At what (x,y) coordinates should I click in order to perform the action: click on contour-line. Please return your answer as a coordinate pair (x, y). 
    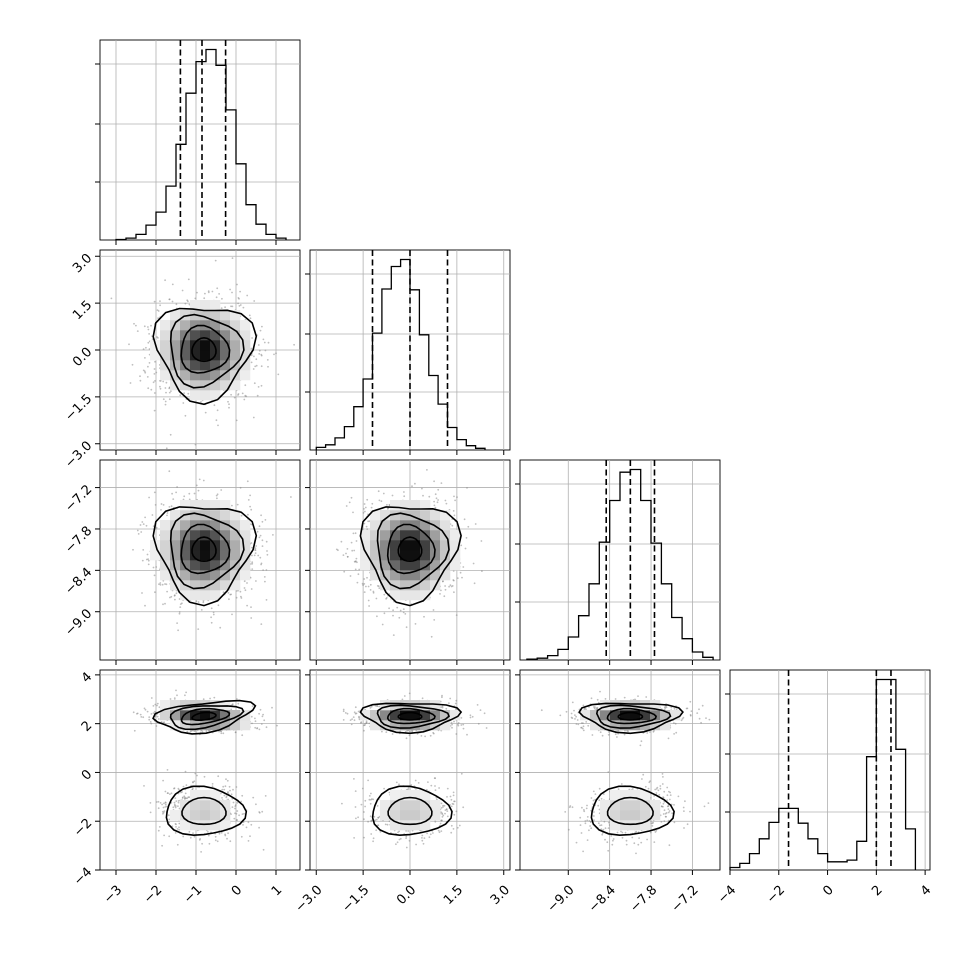
    Looking at the image, I should click on (204, 349).